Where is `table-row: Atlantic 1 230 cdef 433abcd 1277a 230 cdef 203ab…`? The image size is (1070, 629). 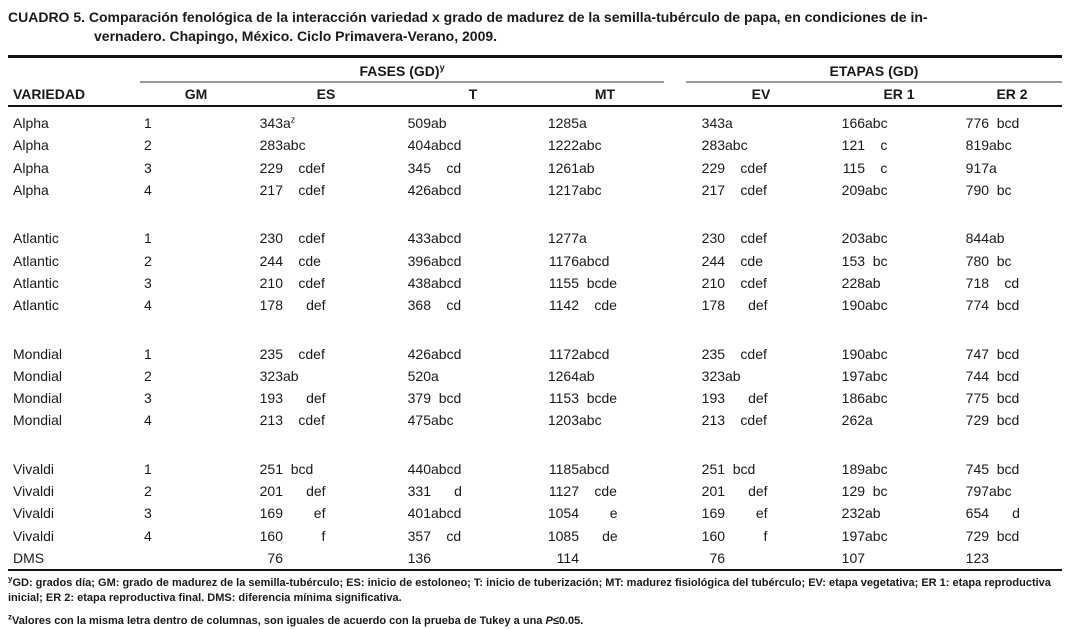 table-row: Atlantic 1 230 cdef 433abcd 1277a 230 cdef 203ab… is located at coordinates (535, 238).